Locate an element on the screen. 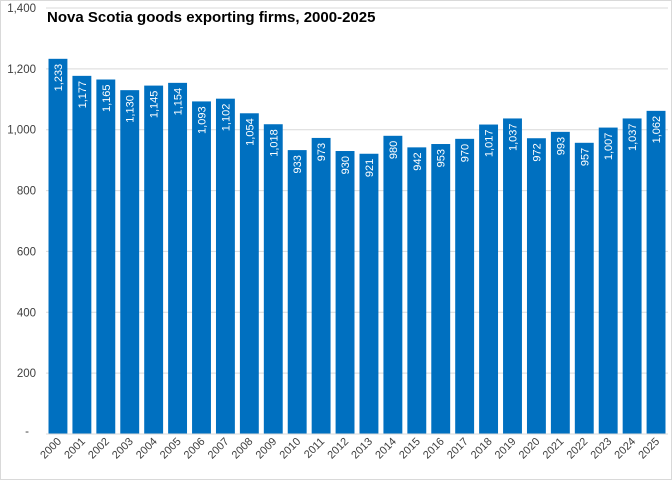  data-label: 993 is located at coordinates (561, 146).